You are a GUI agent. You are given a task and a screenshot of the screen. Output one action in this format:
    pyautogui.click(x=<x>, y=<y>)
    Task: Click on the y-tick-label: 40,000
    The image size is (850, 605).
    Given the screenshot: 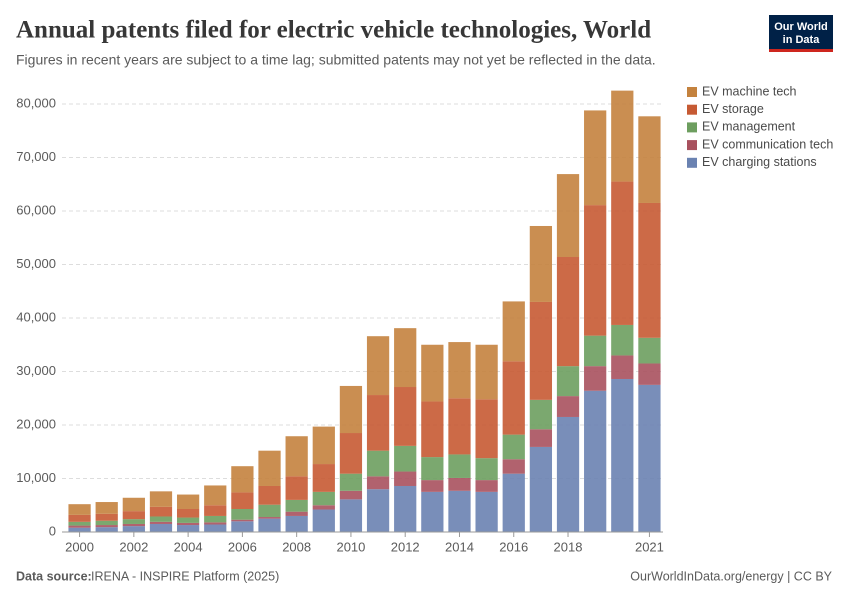 What is the action you would take?
    pyautogui.click(x=36, y=316)
    